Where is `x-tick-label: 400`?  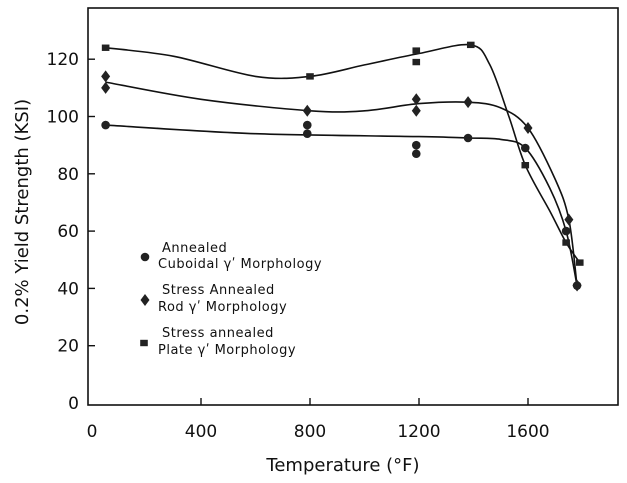 x-tick-label: 400 is located at coordinates (201, 432).